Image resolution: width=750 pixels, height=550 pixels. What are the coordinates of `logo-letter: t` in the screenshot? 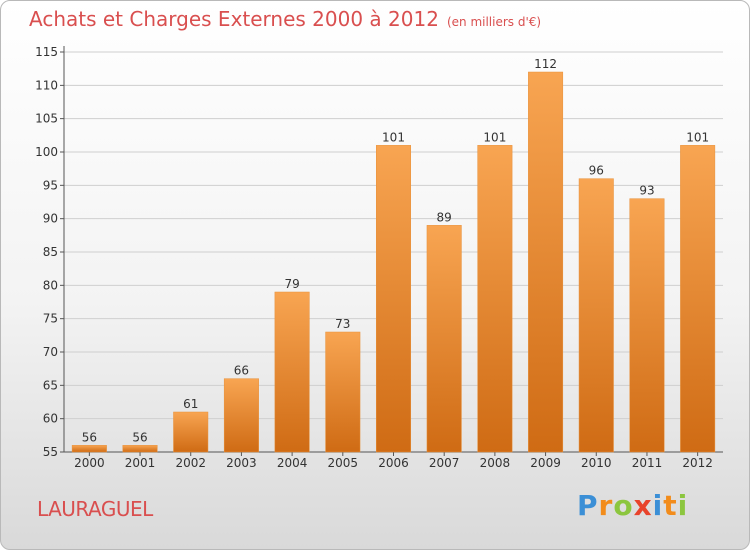 It's located at (670, 505).